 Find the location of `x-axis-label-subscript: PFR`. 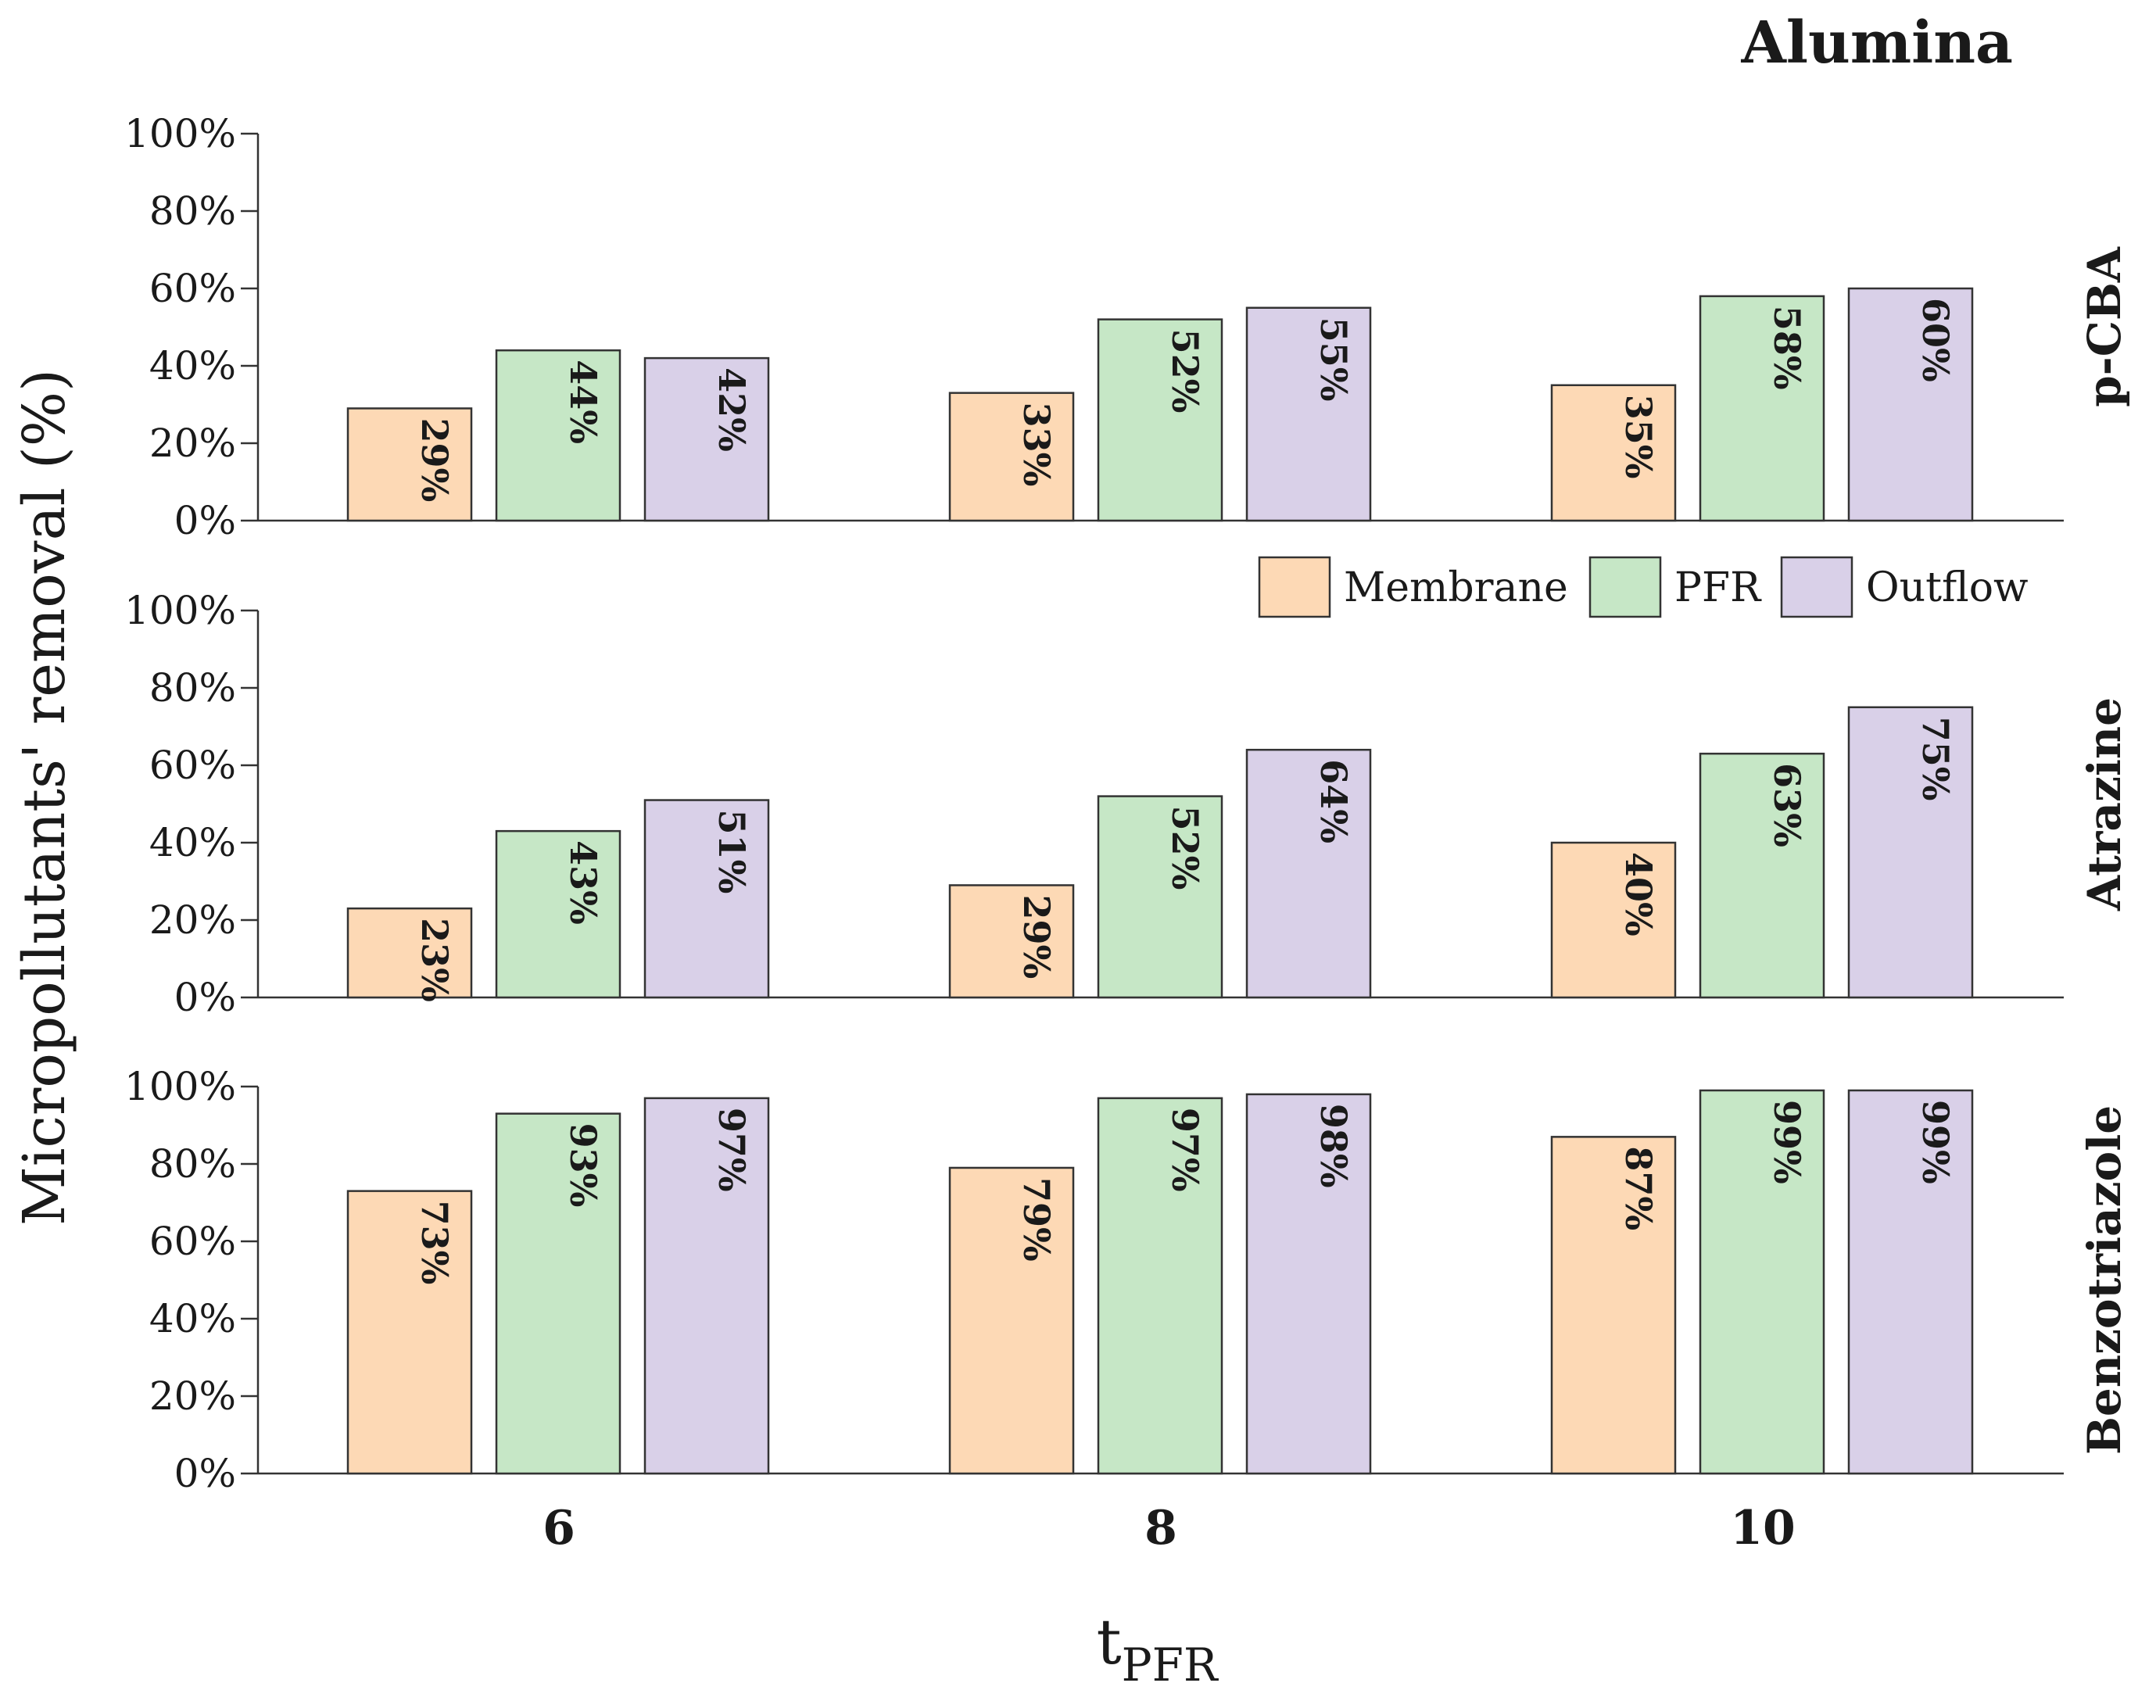

x-axis-label-subscript: PFR is located at coordinates (1170, 1665).